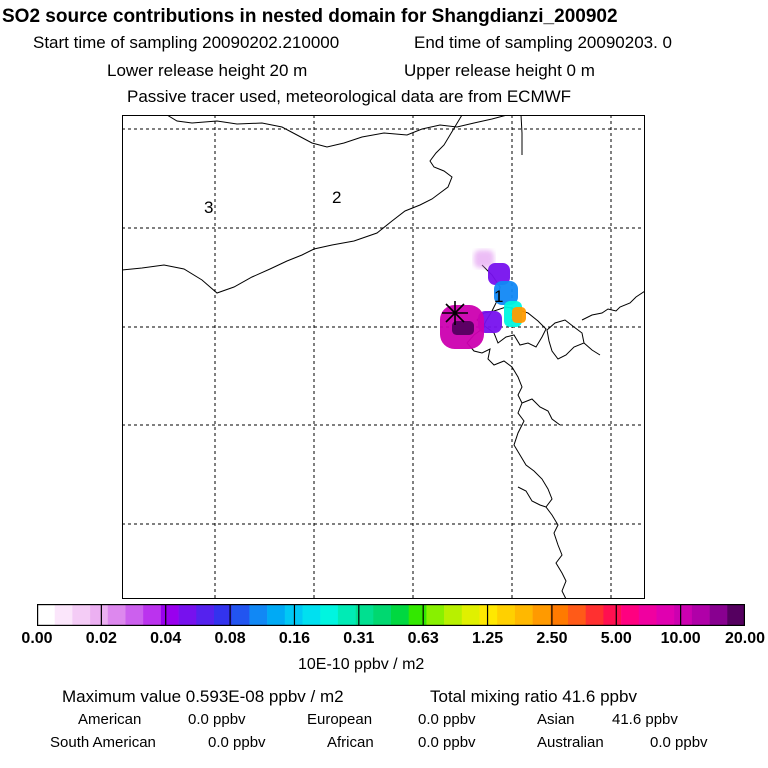  I want to click on colorbar-tick-label: 0.16, so click(294, 638).